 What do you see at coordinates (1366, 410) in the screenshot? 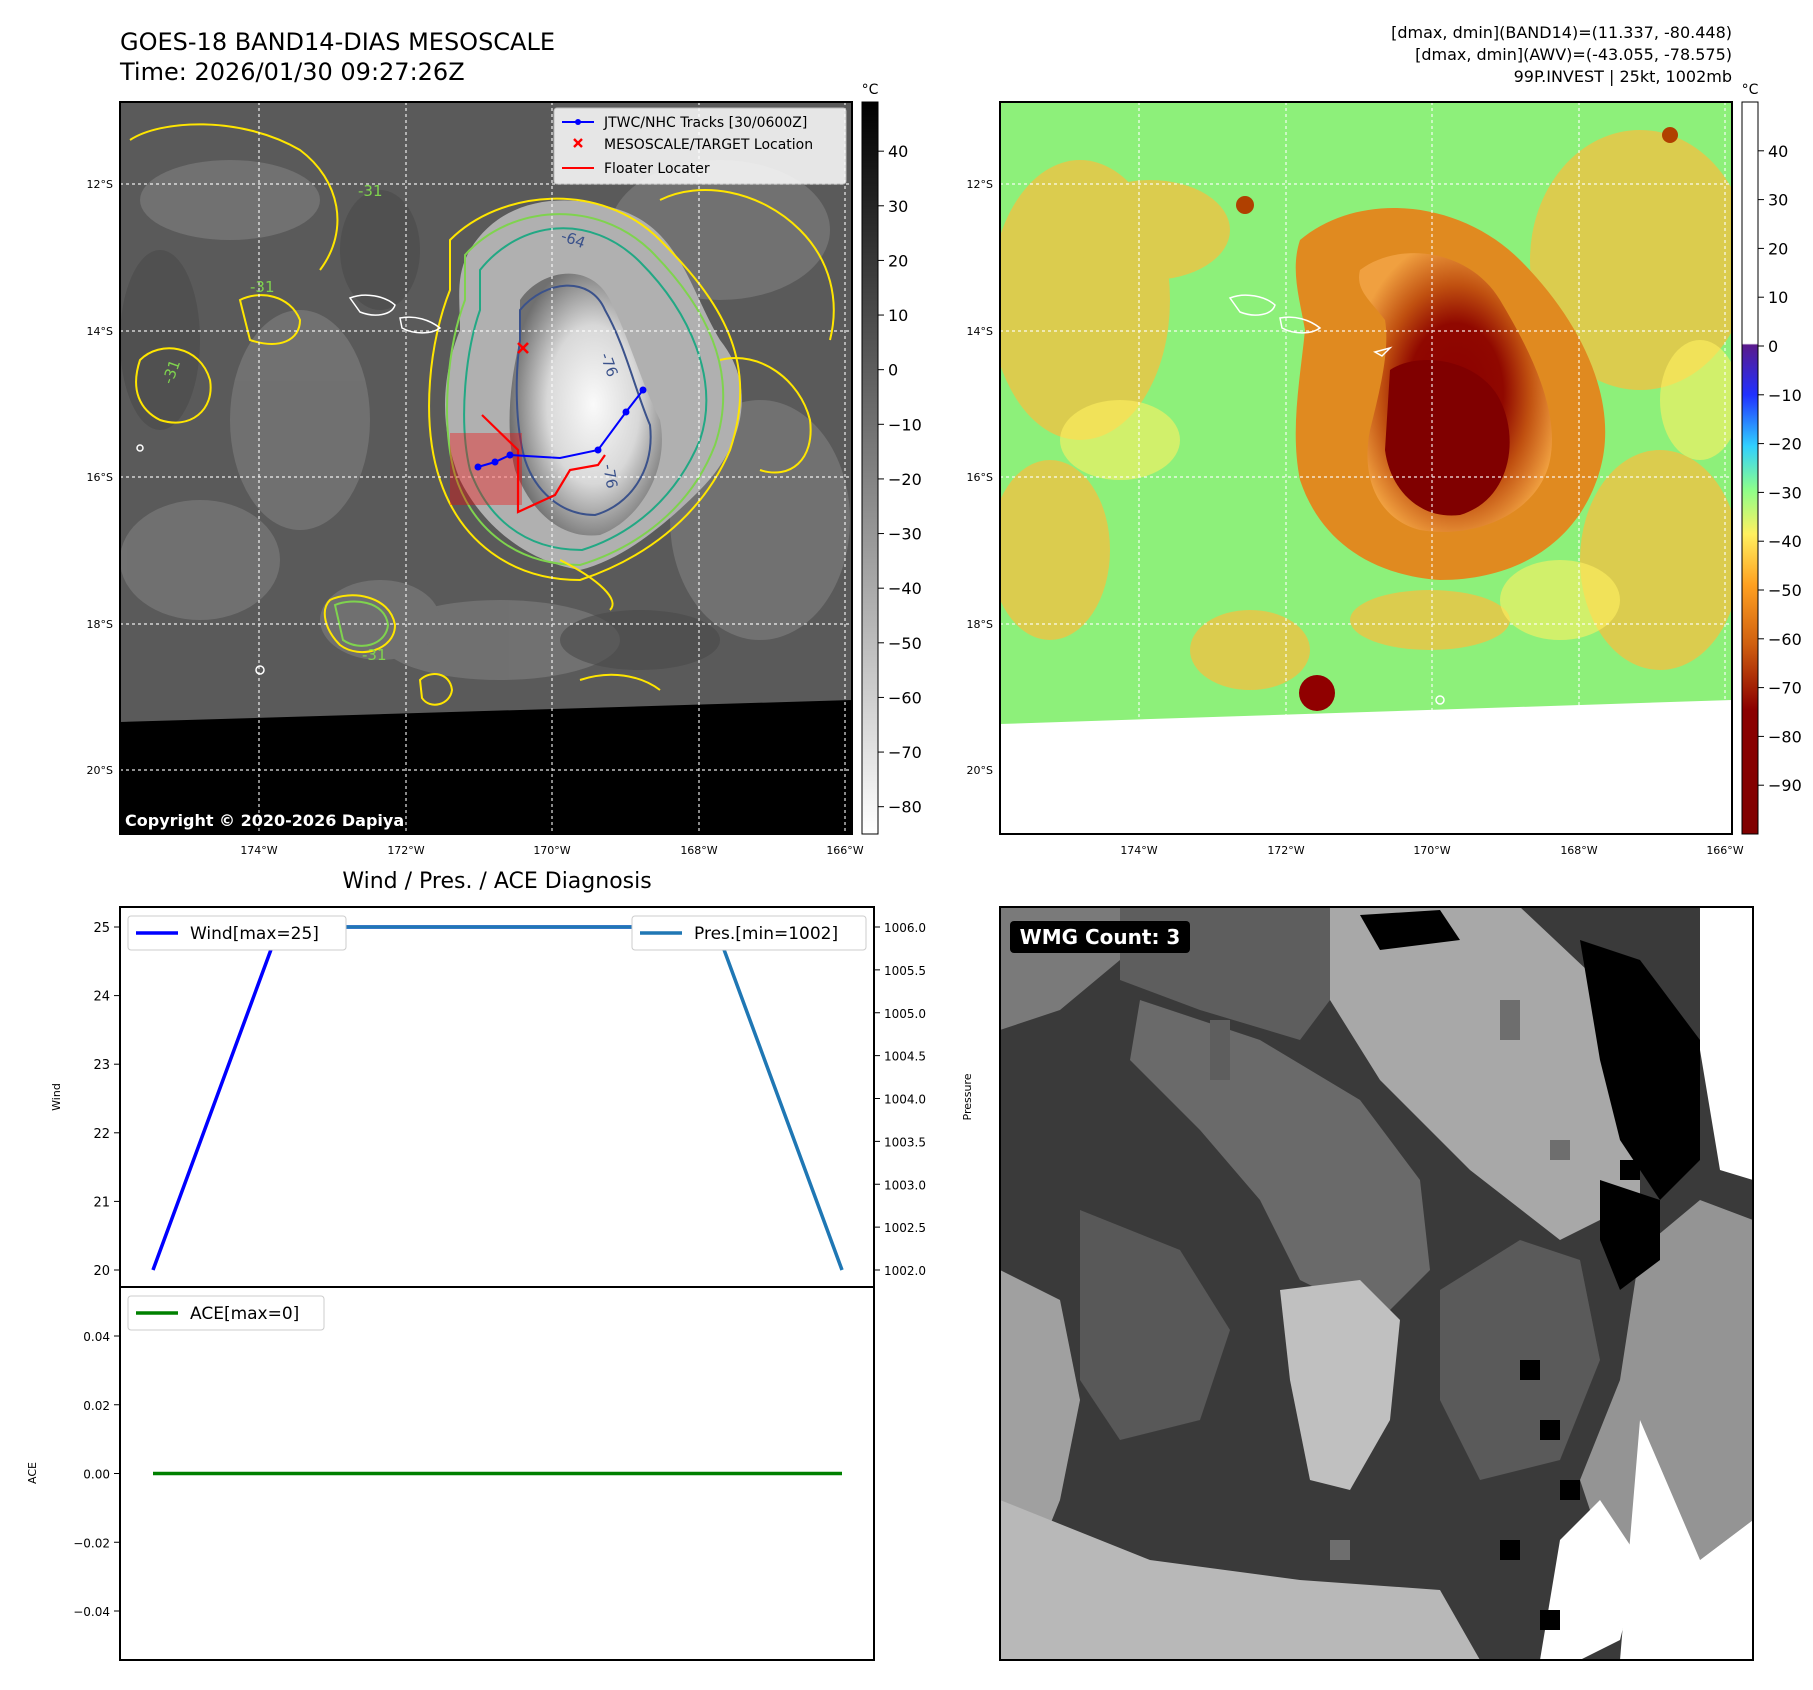
I see `awv-moisture-texture` at bounding box center [1366, 410].